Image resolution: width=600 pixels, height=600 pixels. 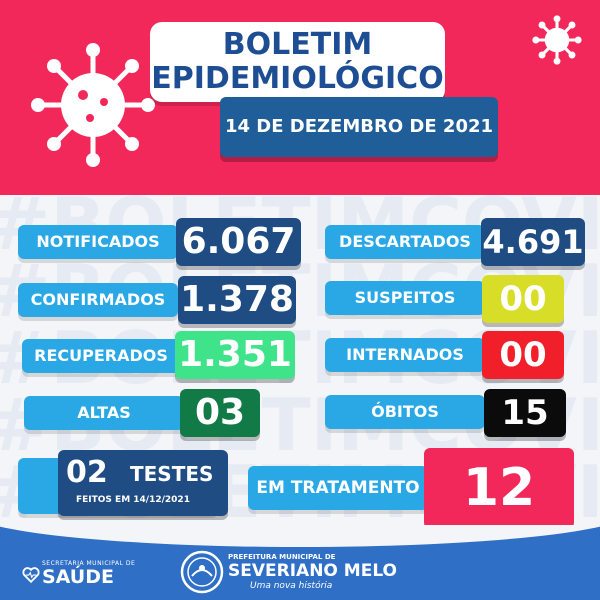 I want to click on internados-label: INTERNADOS, so click(x=405, y=355).